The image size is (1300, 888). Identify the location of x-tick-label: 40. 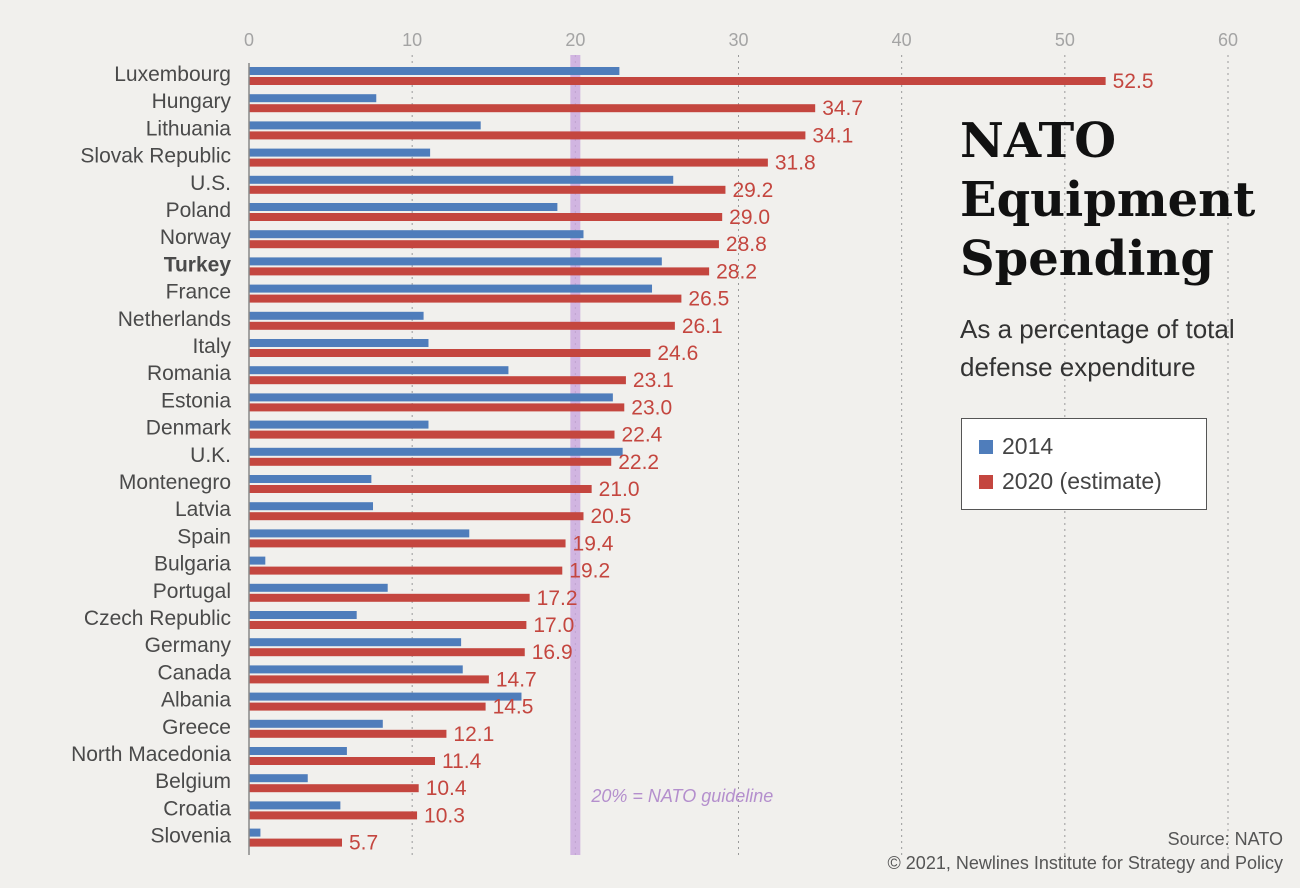
(902, 40).